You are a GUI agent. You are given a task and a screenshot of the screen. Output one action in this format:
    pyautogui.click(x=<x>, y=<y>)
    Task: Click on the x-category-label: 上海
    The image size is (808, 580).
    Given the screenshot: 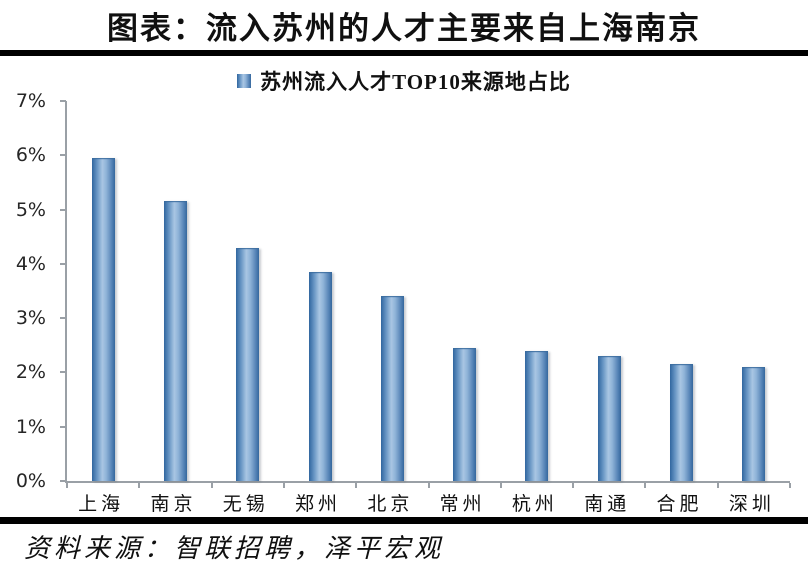 What is the action you would take?
    pyautogui.click(x=101, y=504)
    